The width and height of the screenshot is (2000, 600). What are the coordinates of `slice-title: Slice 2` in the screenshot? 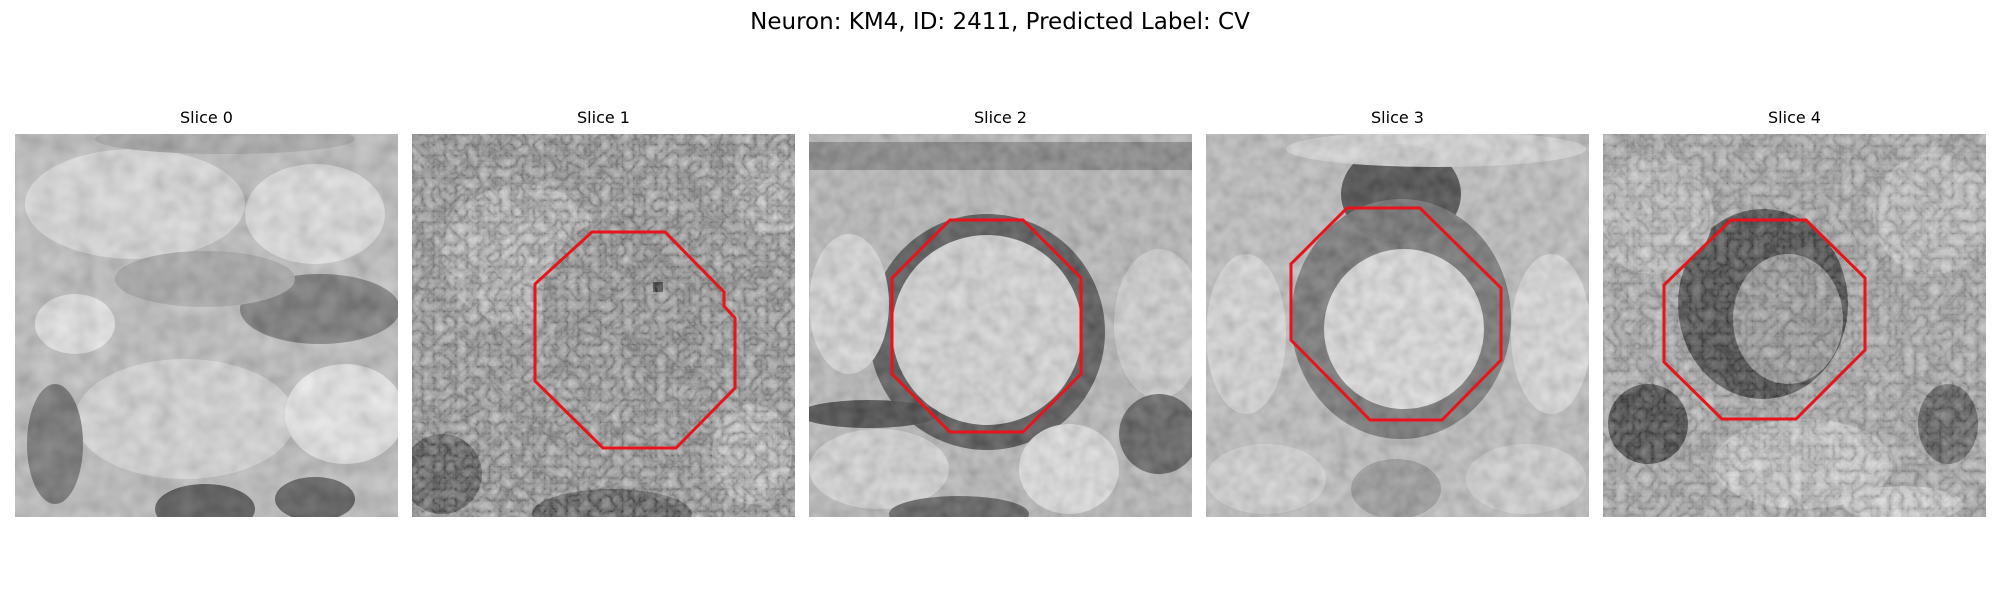 It's located at (1000, 117).